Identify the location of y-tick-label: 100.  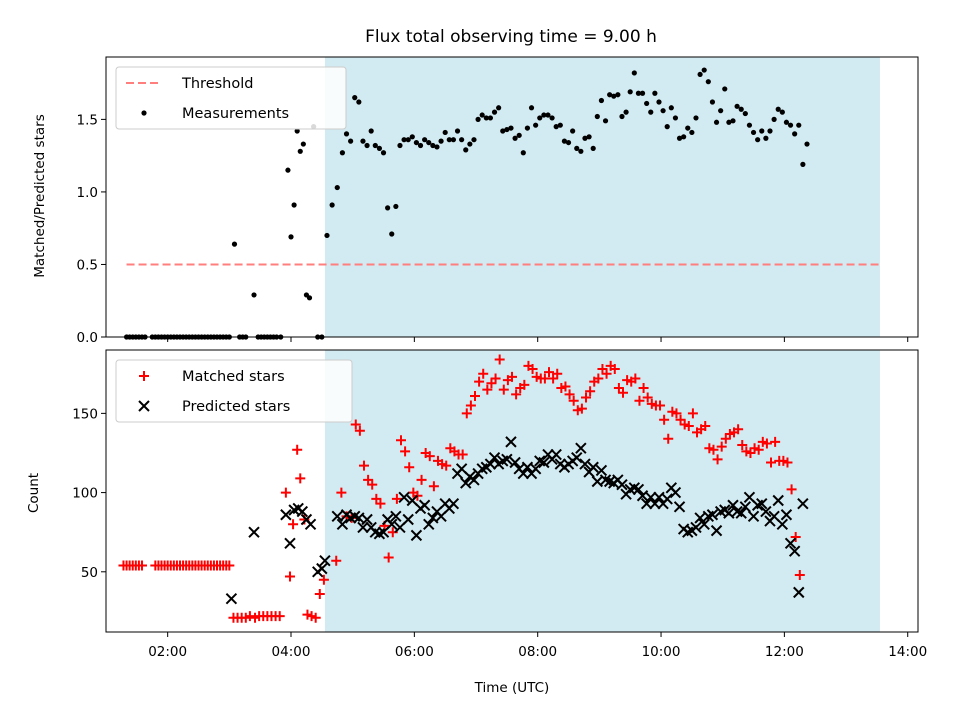
(85, 494).